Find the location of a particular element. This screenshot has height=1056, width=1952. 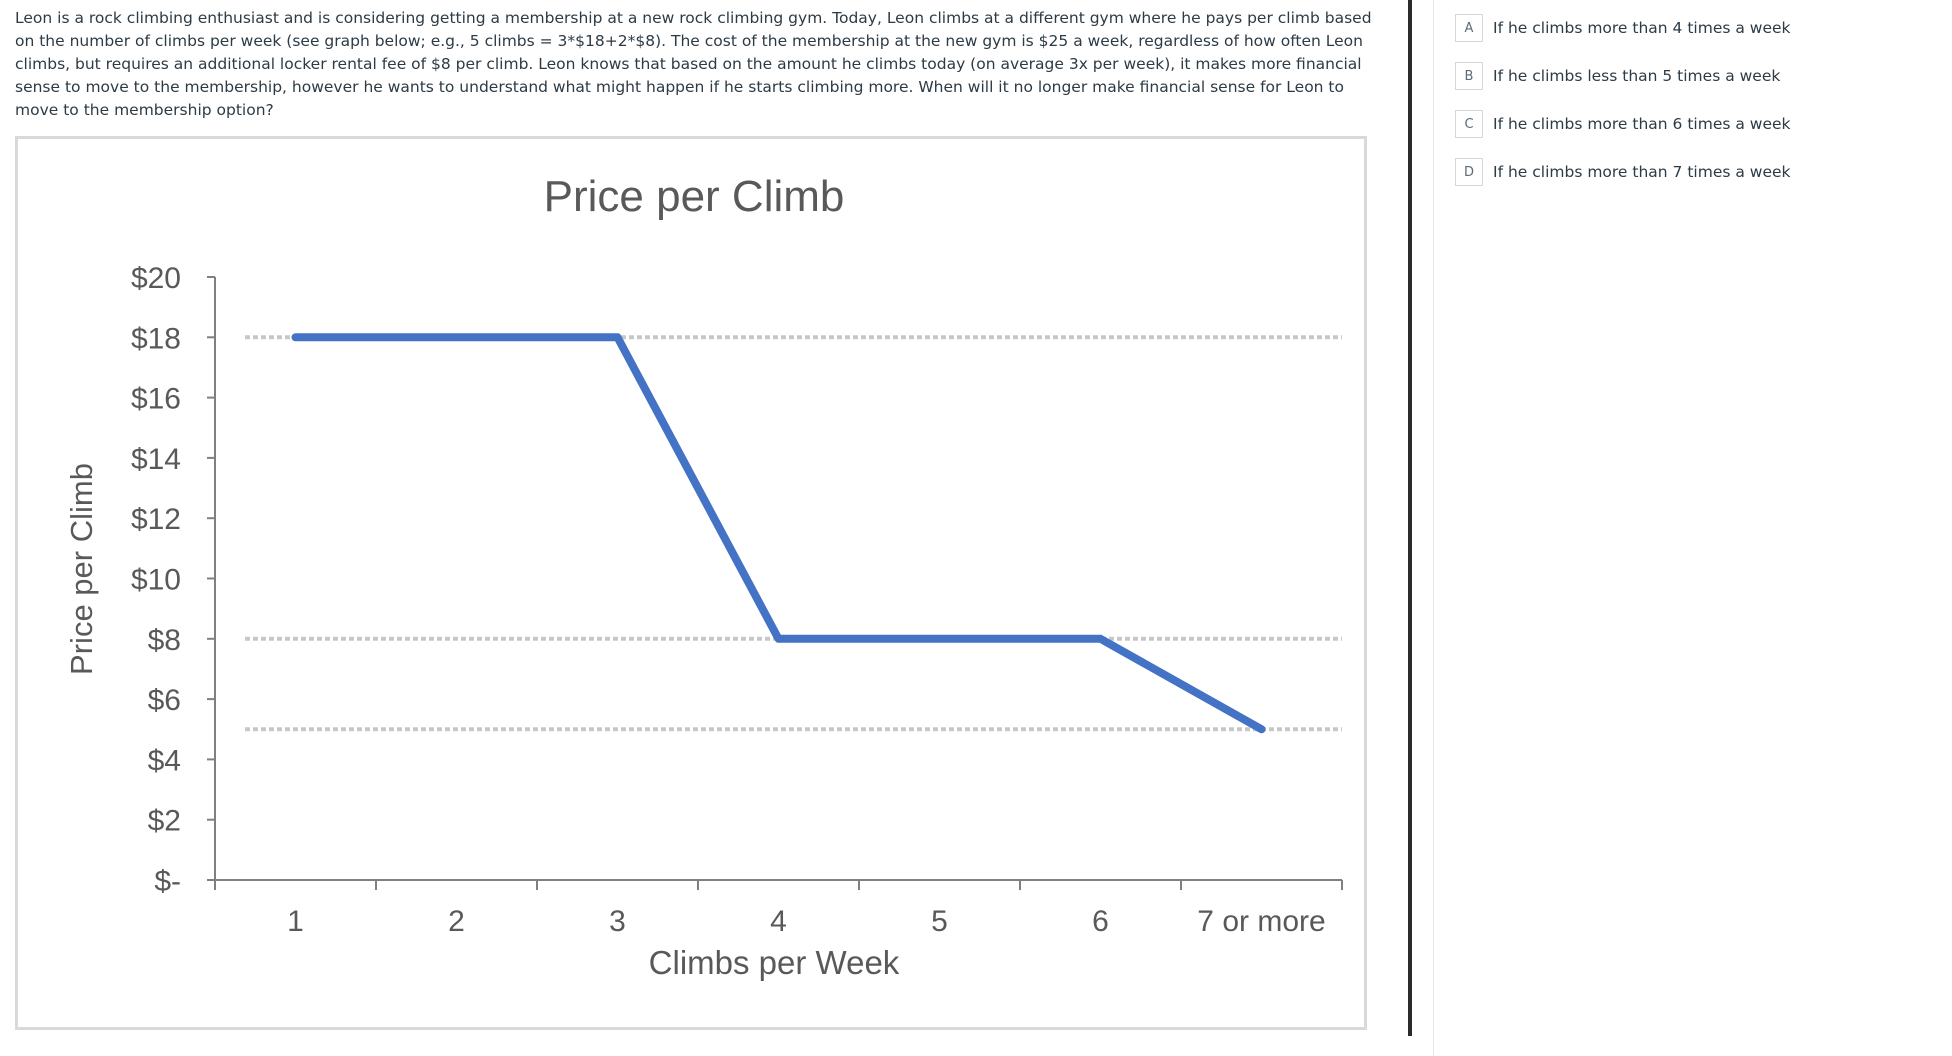

y-tick-label: $- is located at coordinates (167, 881).